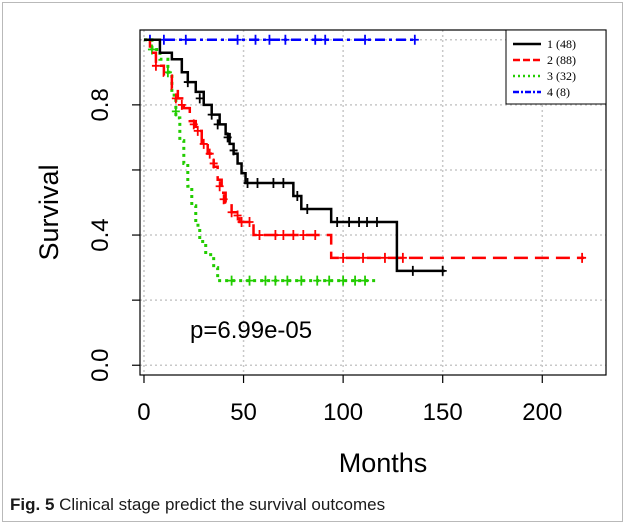  What do you see at coordinates (561, 60) in the screenshot?
I see `legend-label-2: 2 (88)` at bounding box center [561, 60].